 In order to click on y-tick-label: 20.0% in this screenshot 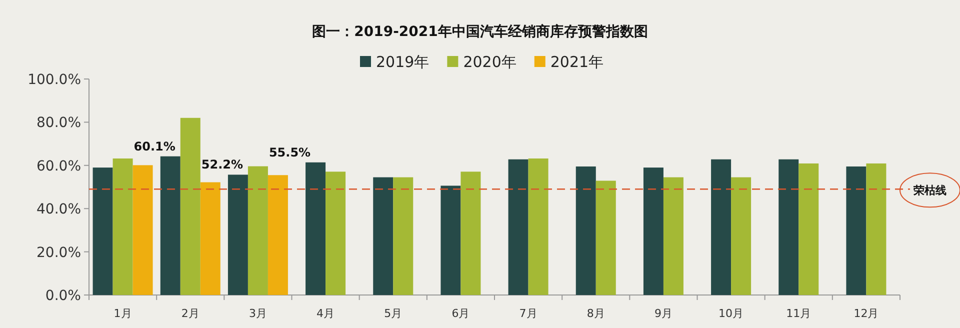, I will do `click(58, 252)`.